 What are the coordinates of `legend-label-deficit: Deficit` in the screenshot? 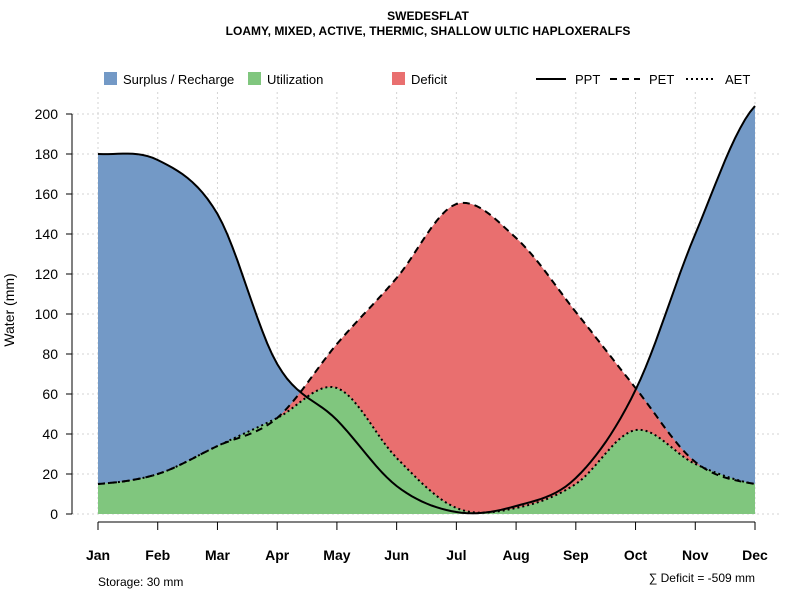 It's located at (429, 79).